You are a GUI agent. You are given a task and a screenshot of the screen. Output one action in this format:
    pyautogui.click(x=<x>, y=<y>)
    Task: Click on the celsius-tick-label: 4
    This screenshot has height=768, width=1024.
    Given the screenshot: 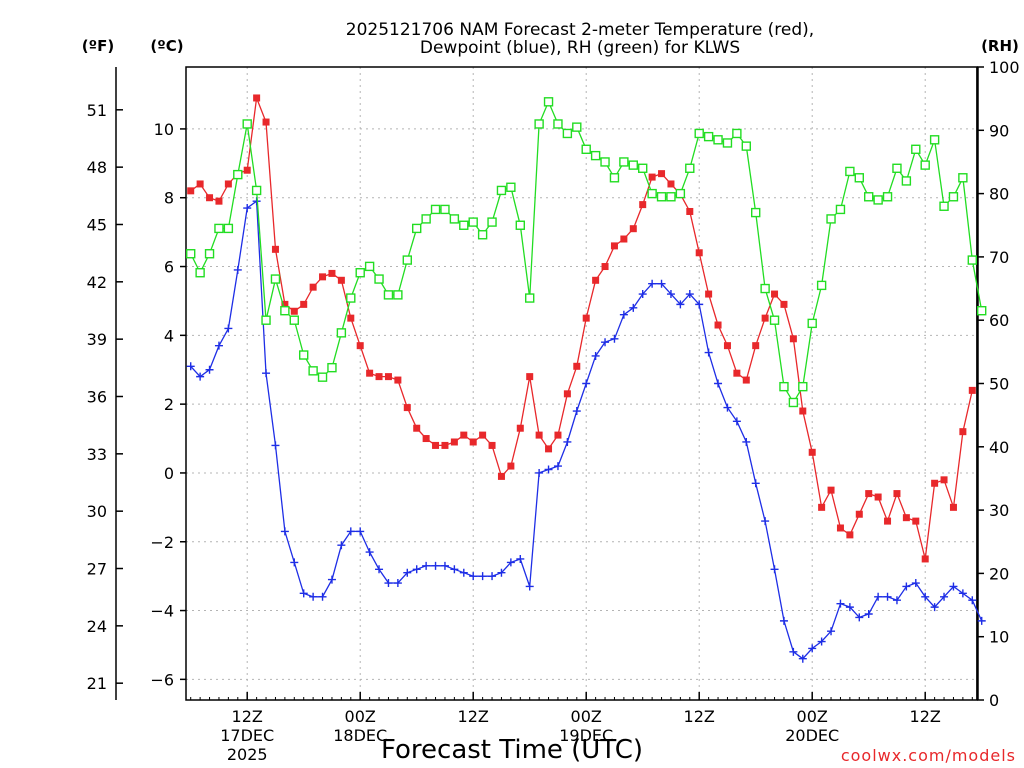 What is the action you would take?
    pyautogui.click(x=169, y=335)
    